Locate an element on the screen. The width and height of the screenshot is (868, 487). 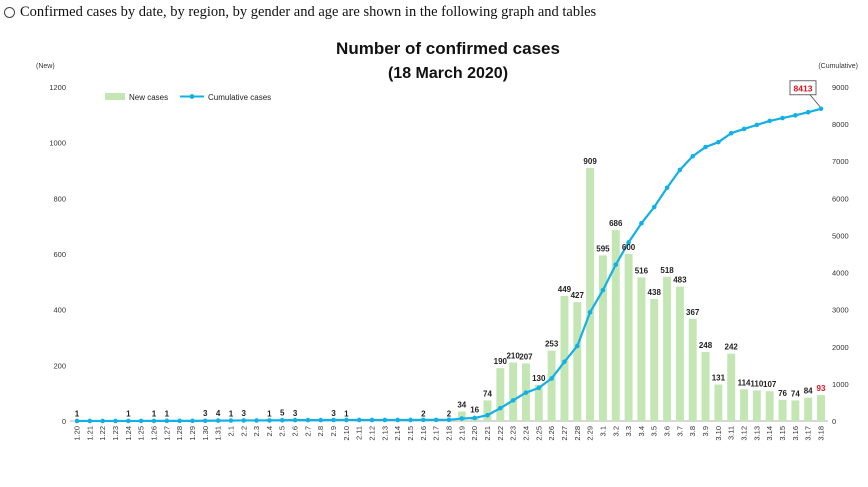
x-tick-label: 1.27 is located at coordinates (166, 433).